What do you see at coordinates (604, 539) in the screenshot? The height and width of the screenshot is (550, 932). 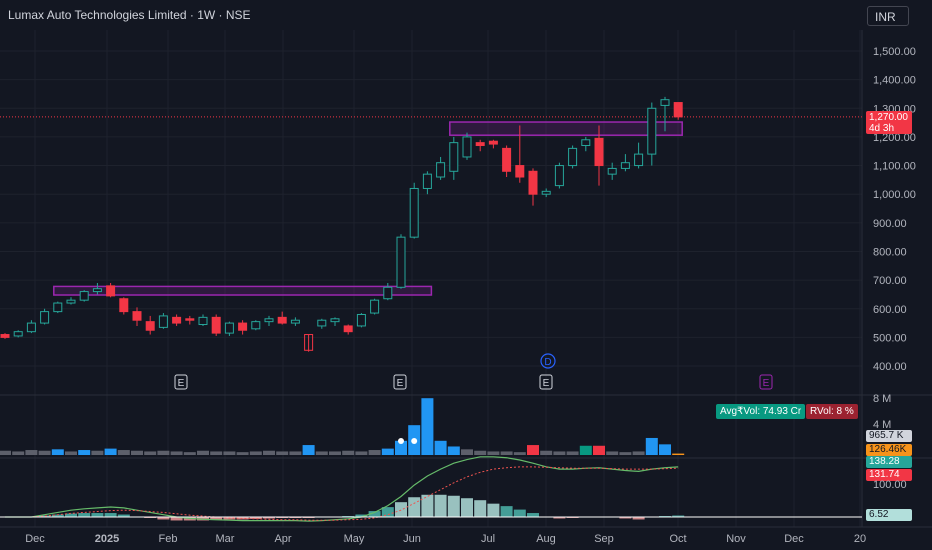 I see `time-axis-label: Sep` at bounding box center [604, 539].